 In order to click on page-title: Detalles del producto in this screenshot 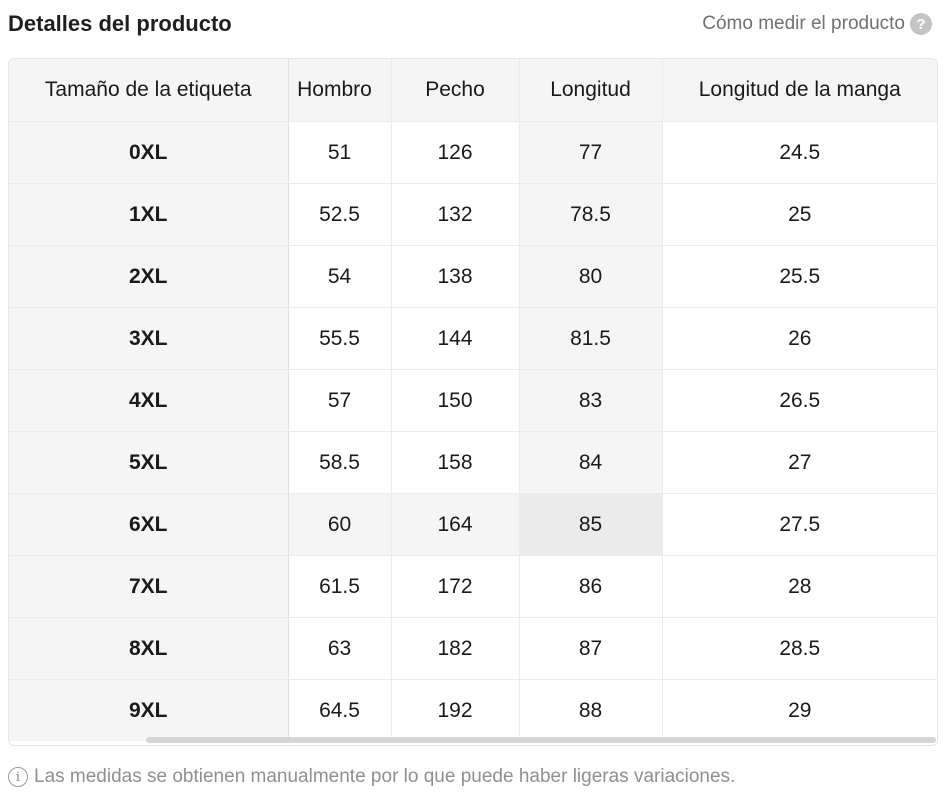, I will do `click(120, 23)`.